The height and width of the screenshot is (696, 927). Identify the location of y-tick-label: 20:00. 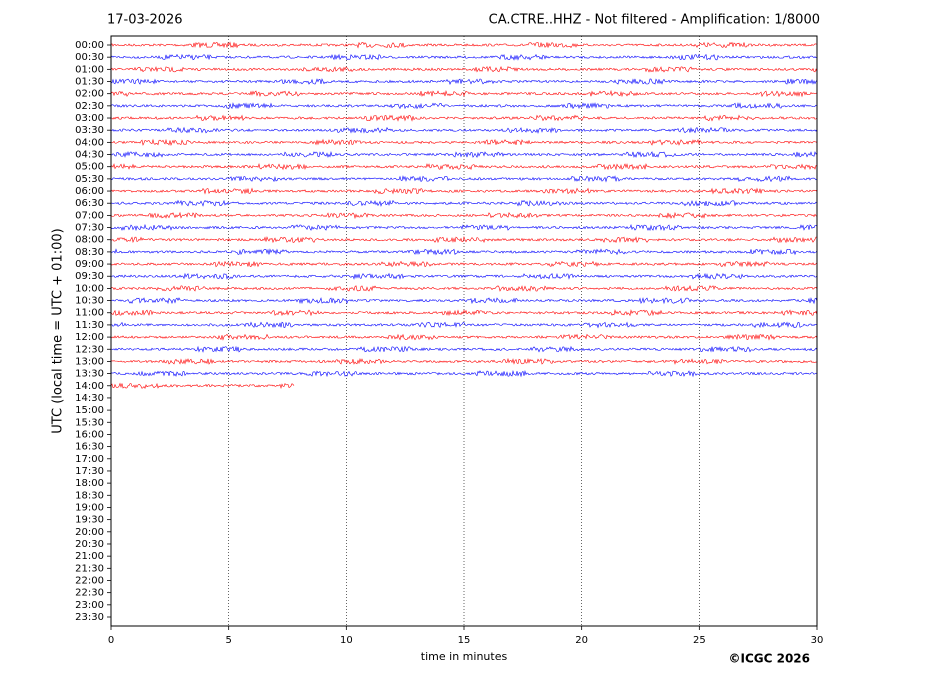
(89, 532).